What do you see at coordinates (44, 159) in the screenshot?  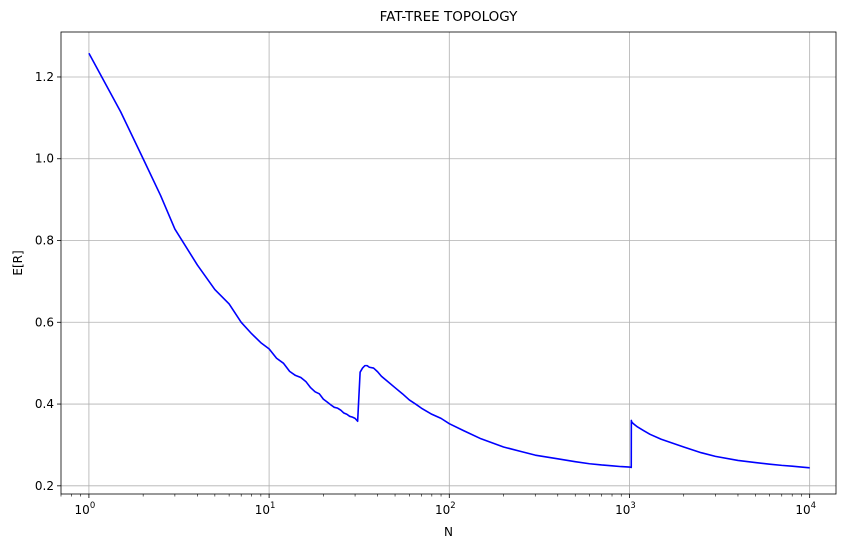 I see `y-tick-label: 1.0` at bounding box center [44, 159].